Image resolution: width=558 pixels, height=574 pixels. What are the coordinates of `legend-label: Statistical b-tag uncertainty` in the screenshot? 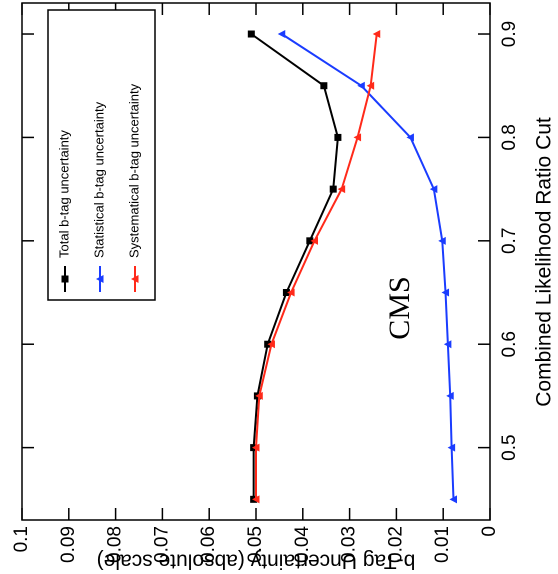 It's located at (98, 179).